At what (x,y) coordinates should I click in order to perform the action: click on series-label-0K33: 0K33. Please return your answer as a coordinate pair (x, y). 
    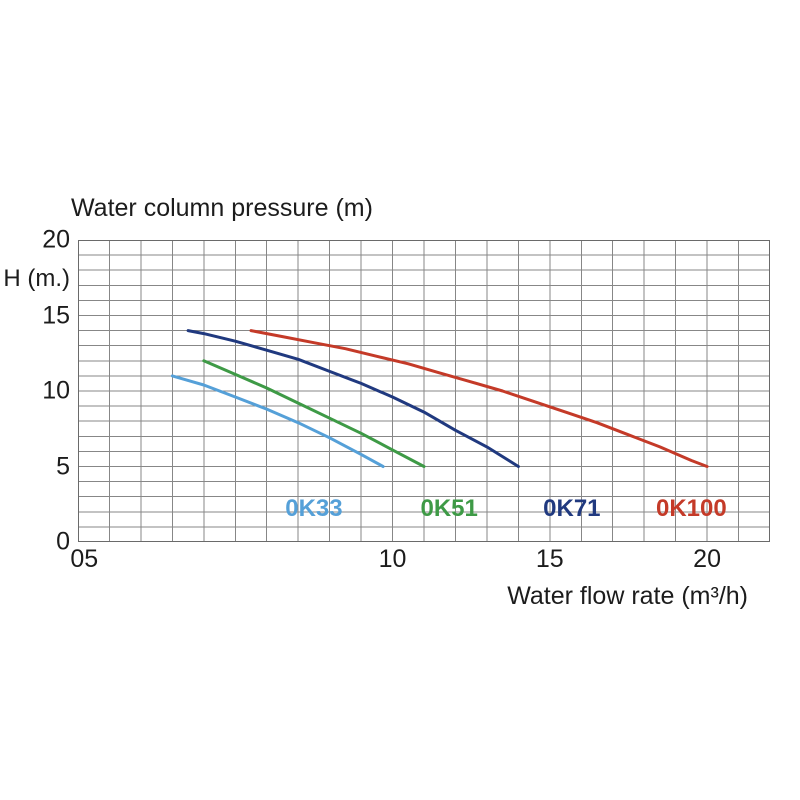
    Looking at the image, I should click on (314, 508).